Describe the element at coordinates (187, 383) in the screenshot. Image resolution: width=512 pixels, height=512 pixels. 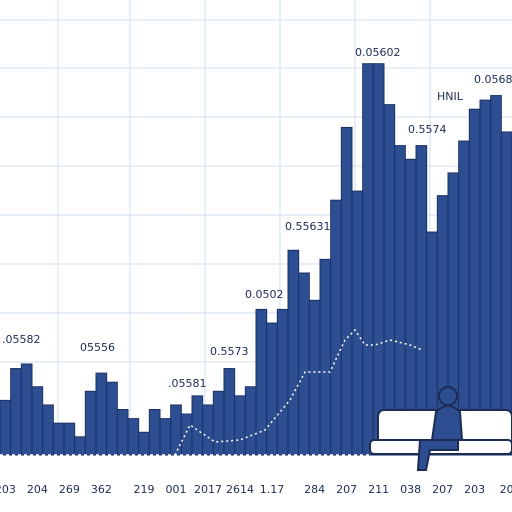
I see `annotation: .05581` at that location.